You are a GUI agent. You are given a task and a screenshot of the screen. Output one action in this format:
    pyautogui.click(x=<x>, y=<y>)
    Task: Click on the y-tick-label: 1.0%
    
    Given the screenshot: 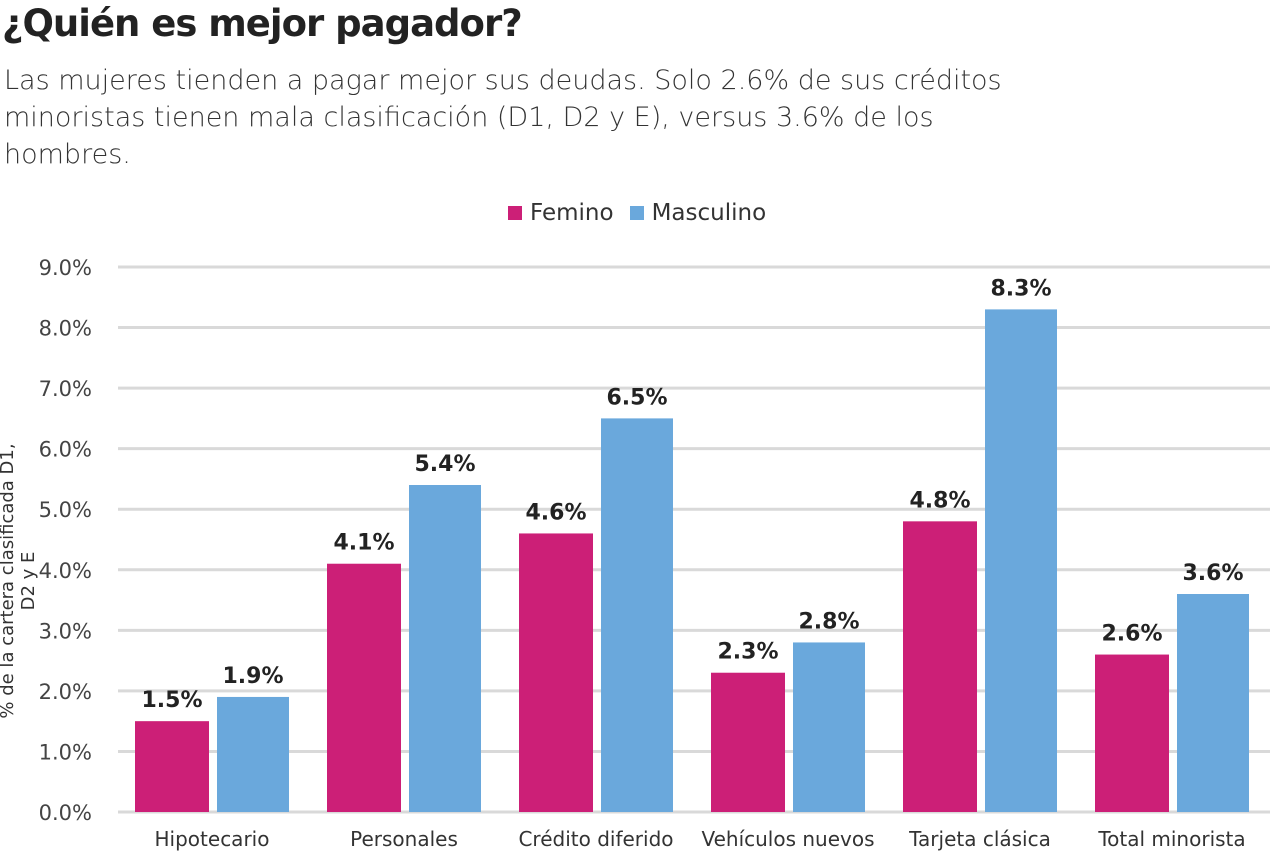 What is the action you would take?
    pyautogui.click(x=65, y=752)
    